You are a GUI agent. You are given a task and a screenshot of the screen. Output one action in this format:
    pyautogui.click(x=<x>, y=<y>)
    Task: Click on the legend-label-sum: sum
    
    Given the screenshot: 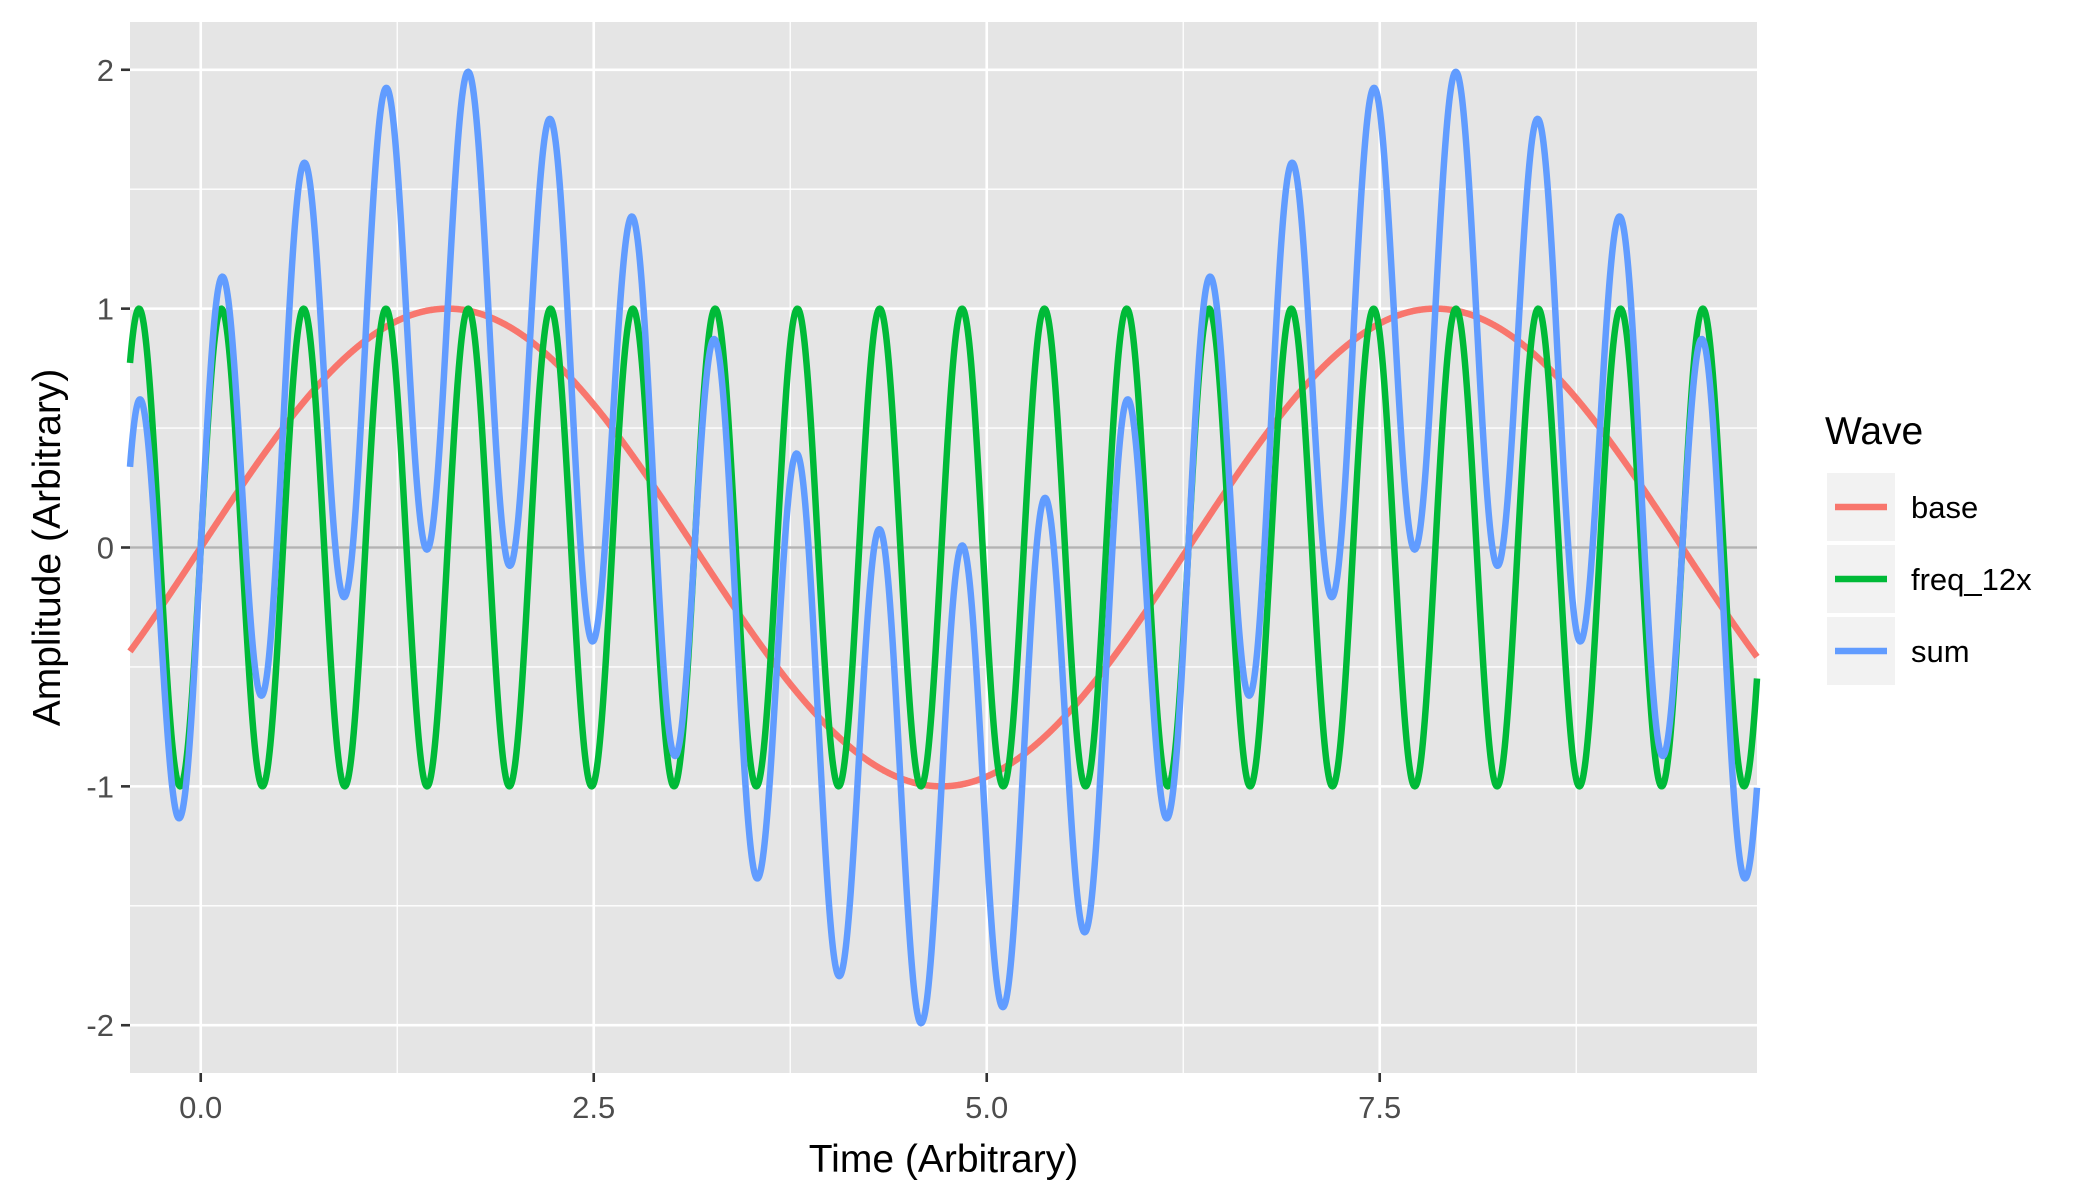 What is the action you would take?
    pyautogui.click(x=1940, y=651)
    